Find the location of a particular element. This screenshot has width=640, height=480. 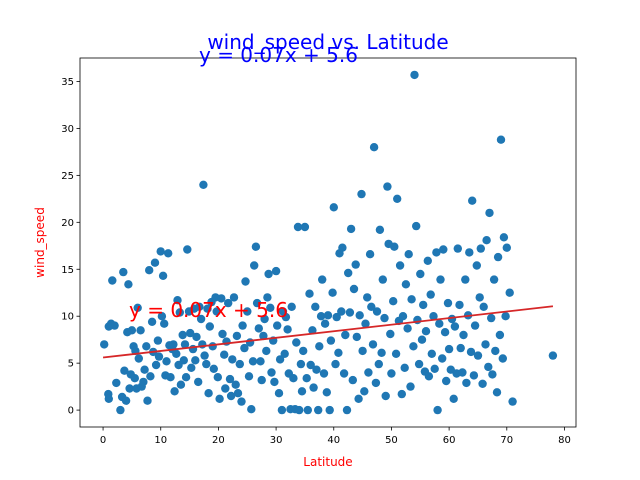

y-tick-label: 30 is located at coordinates (67, 129).